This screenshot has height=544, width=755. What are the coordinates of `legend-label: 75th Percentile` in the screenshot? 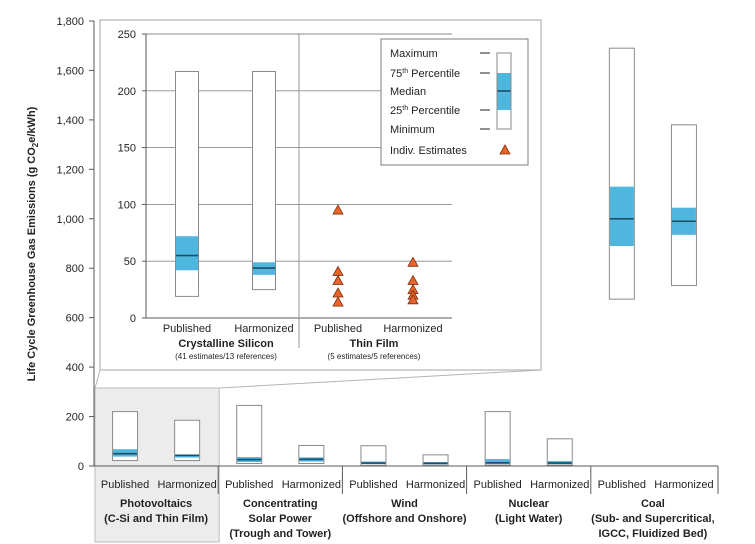 It's located at (425, 74).